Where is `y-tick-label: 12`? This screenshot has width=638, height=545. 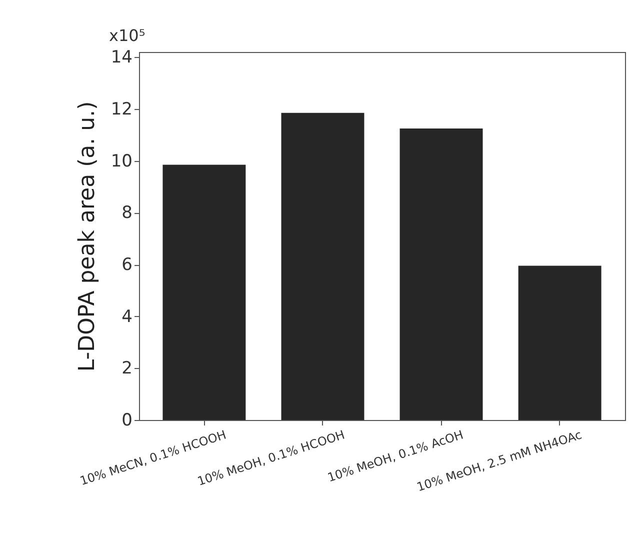
y-tick-label: 12 is located at coordinates (121, 110).